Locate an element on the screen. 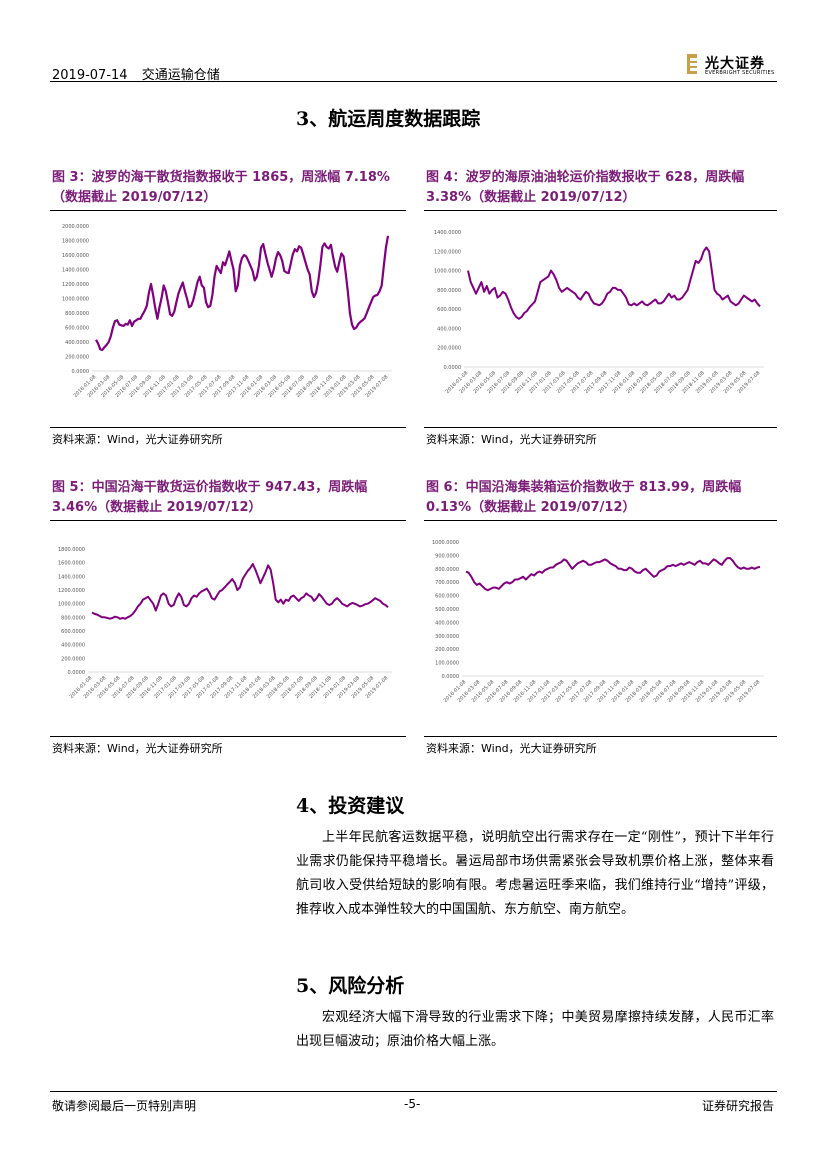 The width and height of the screenshot is (827, 1169). fig3-ytick-label: 1000.0000 is located at coordinates (75, 300).